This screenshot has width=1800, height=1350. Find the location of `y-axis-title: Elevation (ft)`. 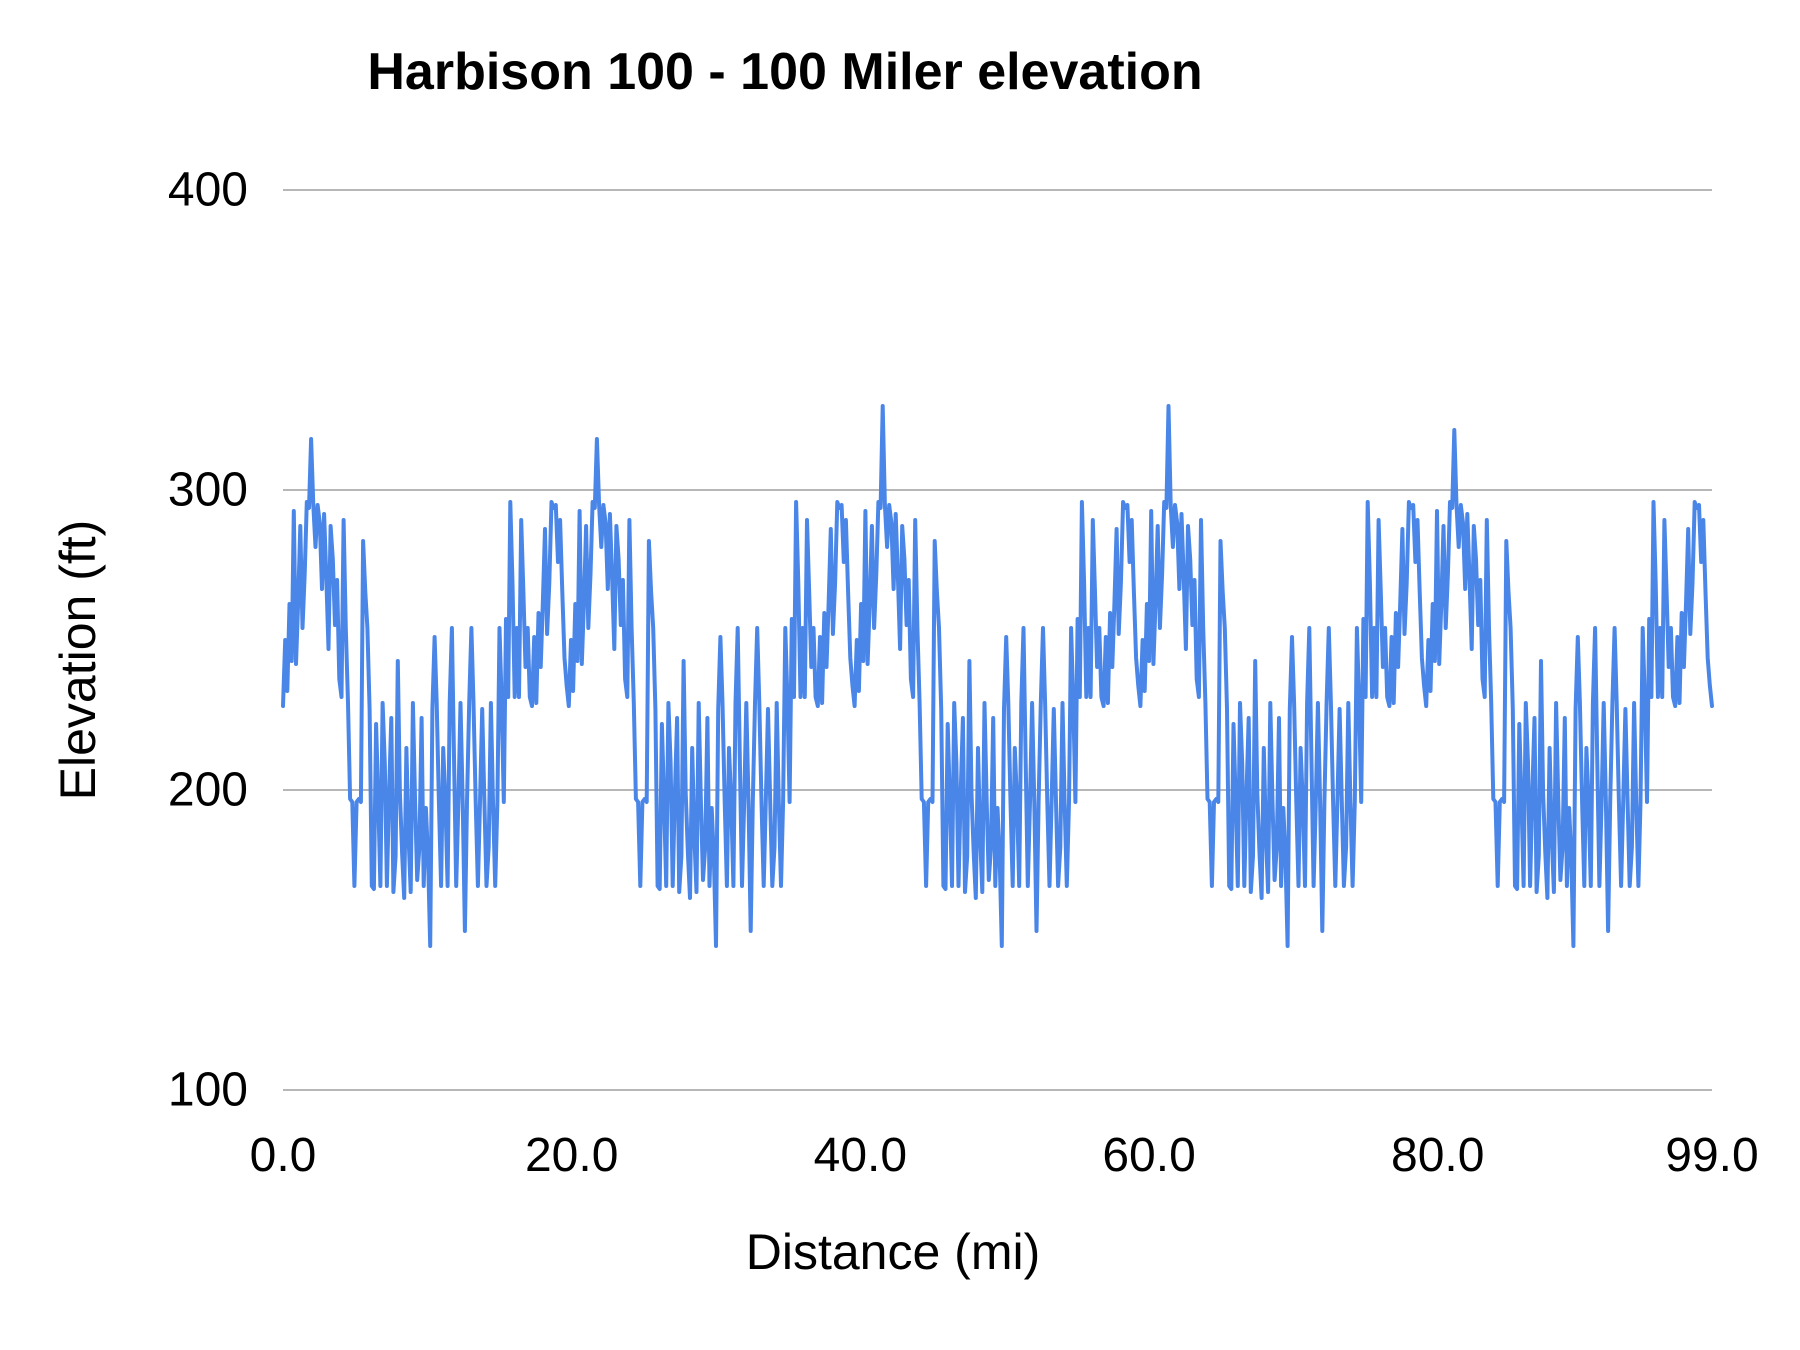

y-axis-title: Elevation (ft) is located at coordinates (78, 660).